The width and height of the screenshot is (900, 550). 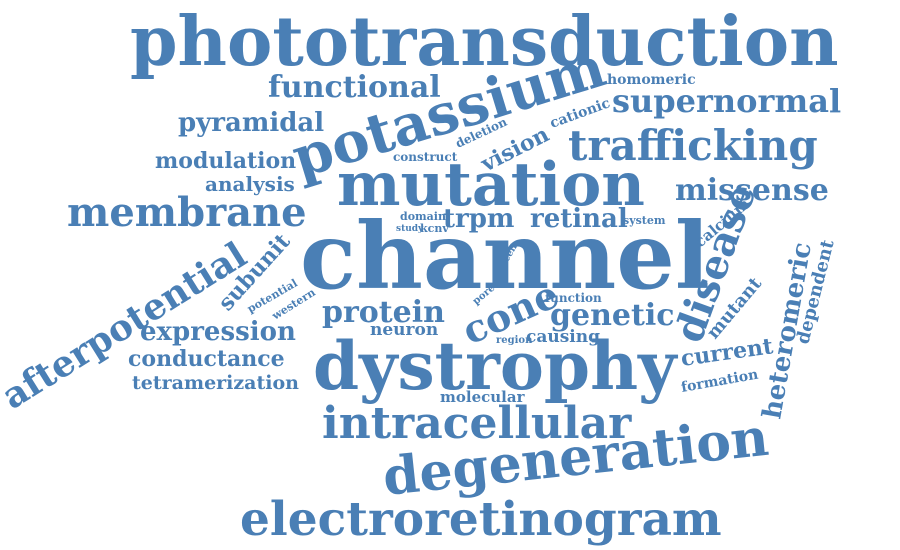 I want to click on word-dystrophy: dystrophy, so click(x=495, y=366).